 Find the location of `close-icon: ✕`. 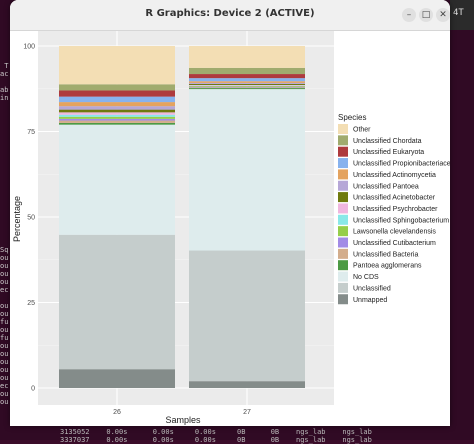

close-icon: ✕ is located at coordinates (443, 15).